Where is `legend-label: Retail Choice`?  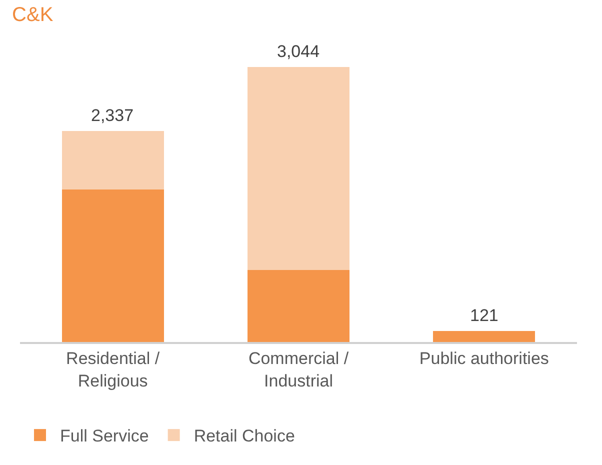
legend-label: Retail Choice is located at coordinates (244, 436).